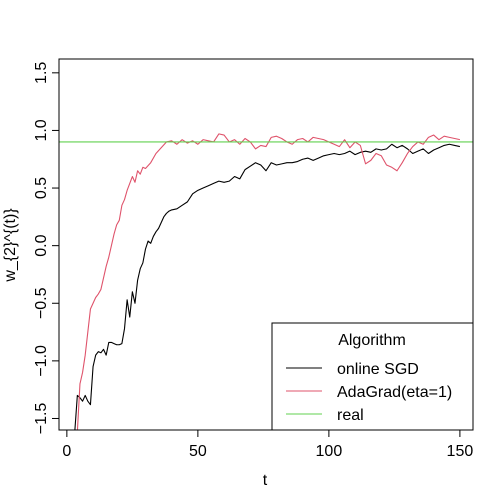  Describe the element at coordinates (41, 303) in the screenshot. I see `y-tick-label: −0.5` at that location.